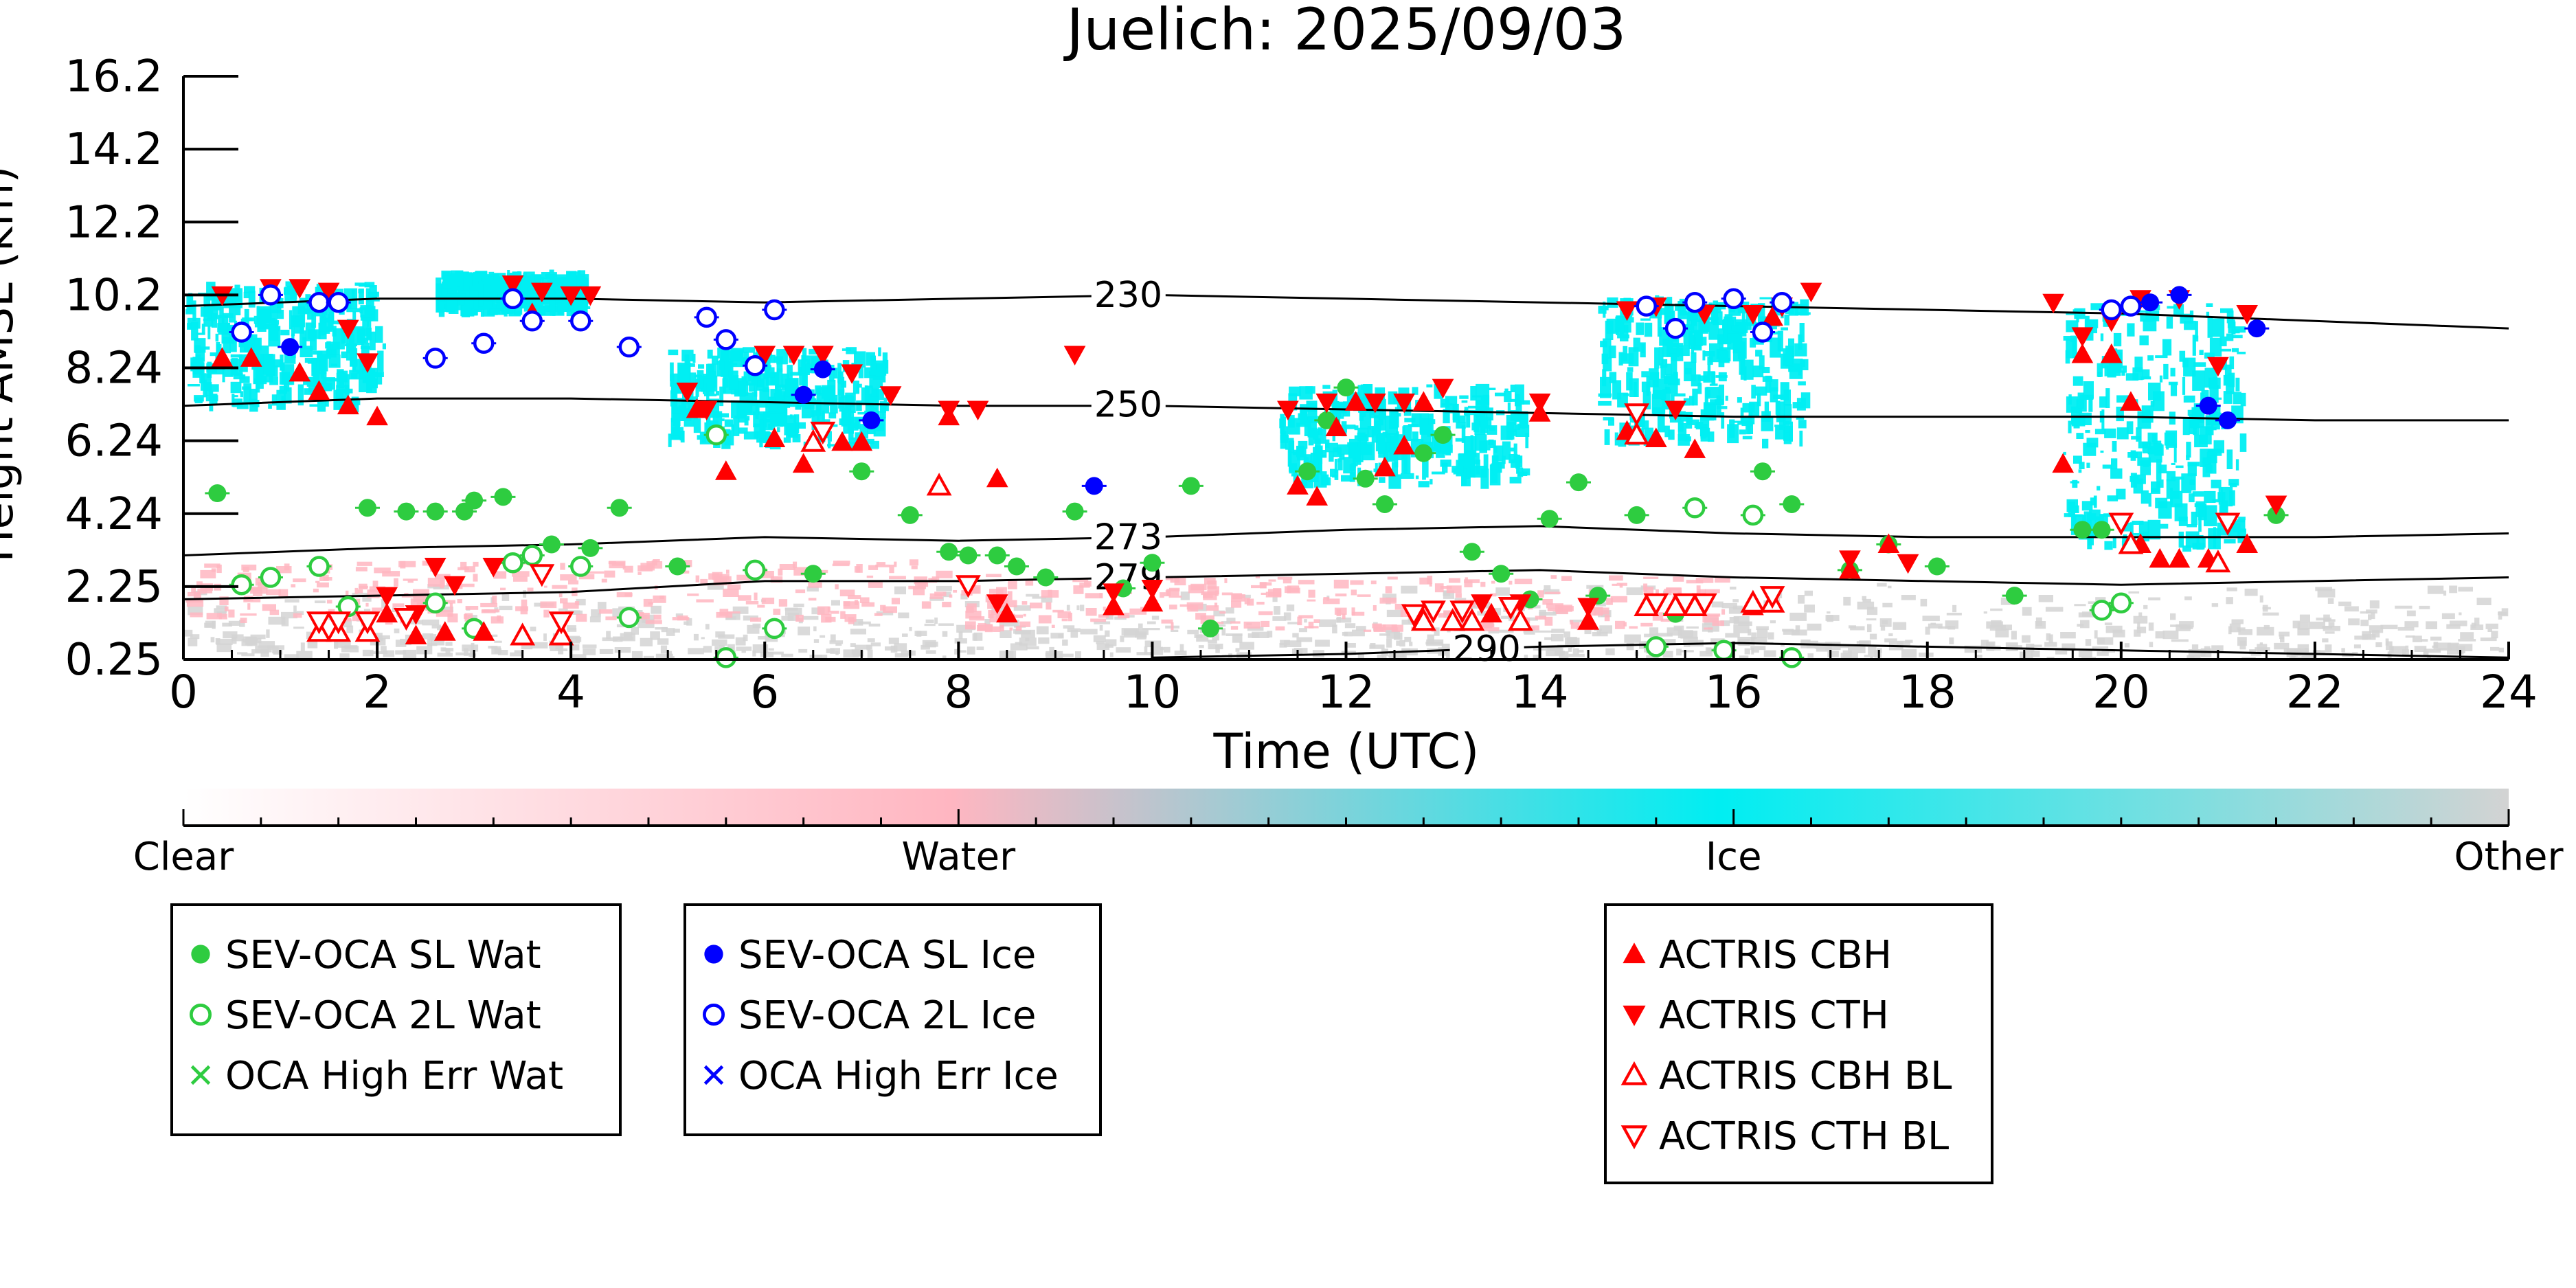  I want to click on legend-marker, so click(1634, 1073).